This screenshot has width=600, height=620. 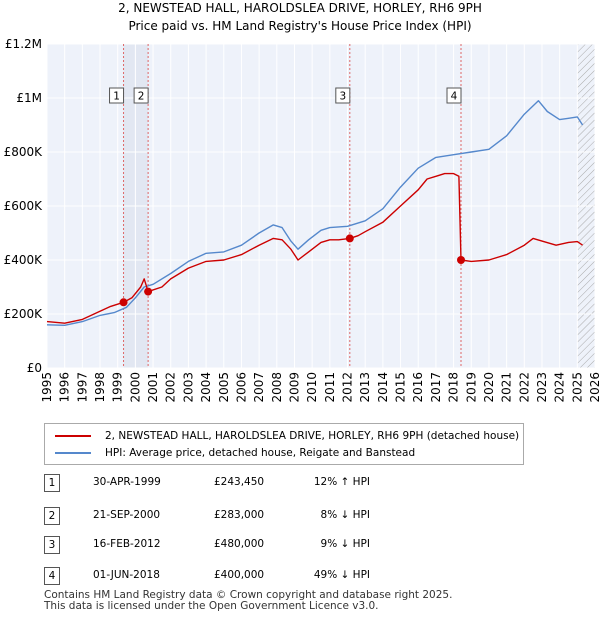 I want to click on y-tick-label: £1M, so click(x=29, y=98).